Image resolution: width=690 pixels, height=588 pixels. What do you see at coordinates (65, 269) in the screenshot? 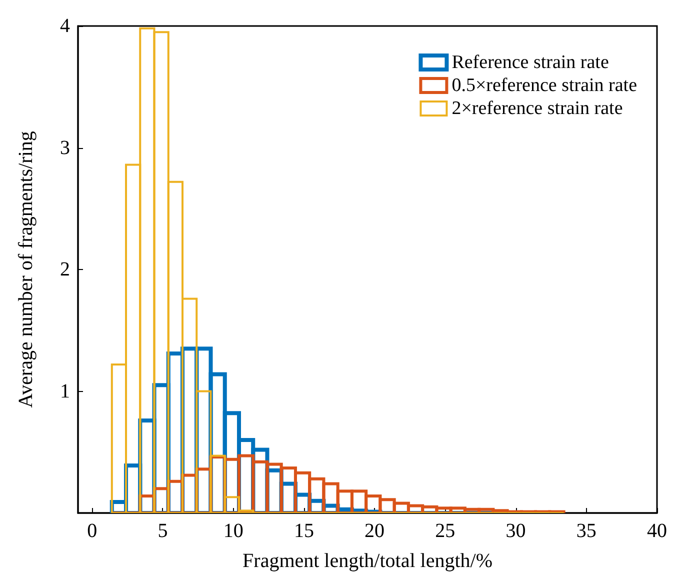
I see `y-tick-label: 2` at bounding box center [65, 269].